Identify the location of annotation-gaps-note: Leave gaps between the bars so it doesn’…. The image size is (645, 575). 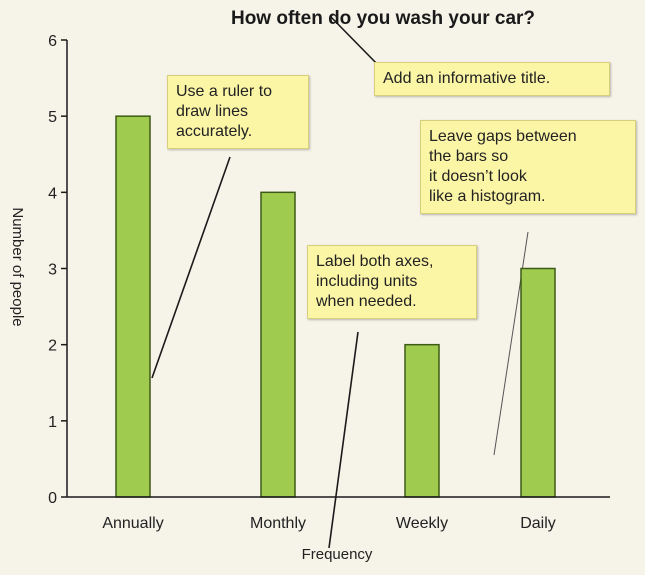
(528, 167).